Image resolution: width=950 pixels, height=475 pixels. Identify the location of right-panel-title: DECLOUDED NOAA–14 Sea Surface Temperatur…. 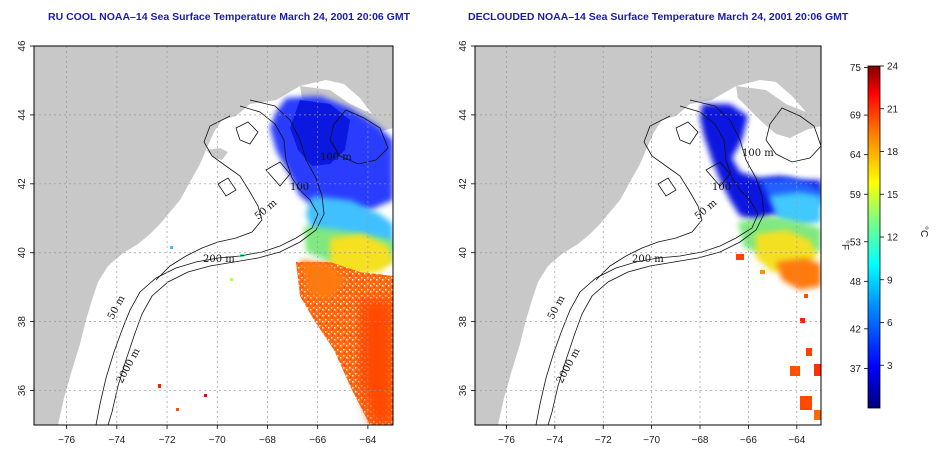
(658, 17).